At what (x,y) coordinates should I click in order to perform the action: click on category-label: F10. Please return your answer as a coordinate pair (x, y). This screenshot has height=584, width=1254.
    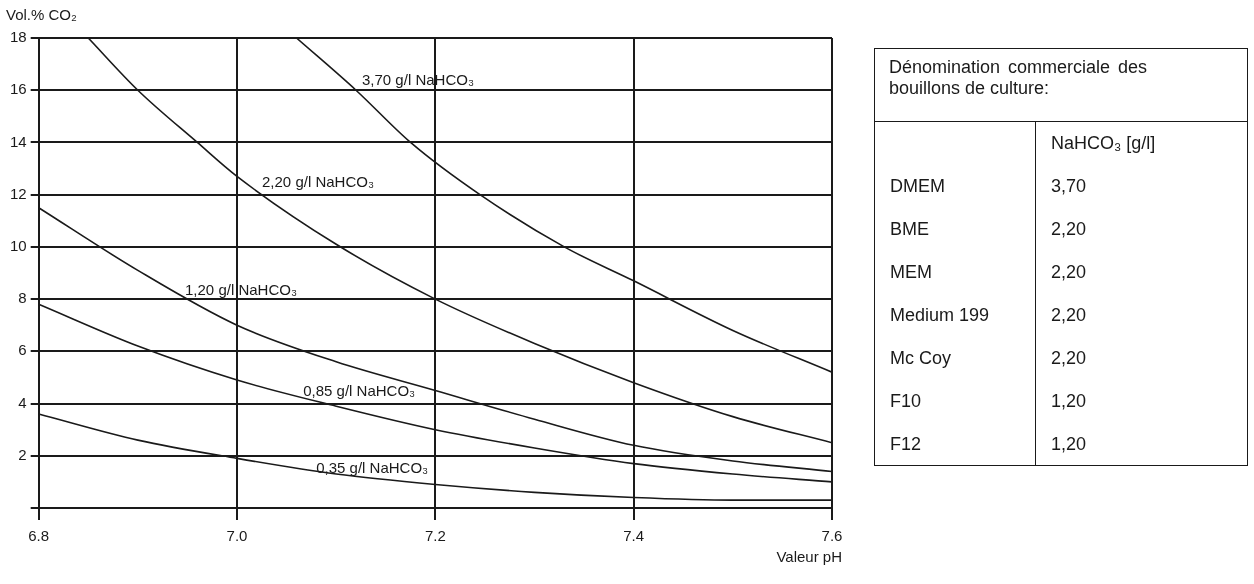
    Looking at the image, I should click on (955, 401).